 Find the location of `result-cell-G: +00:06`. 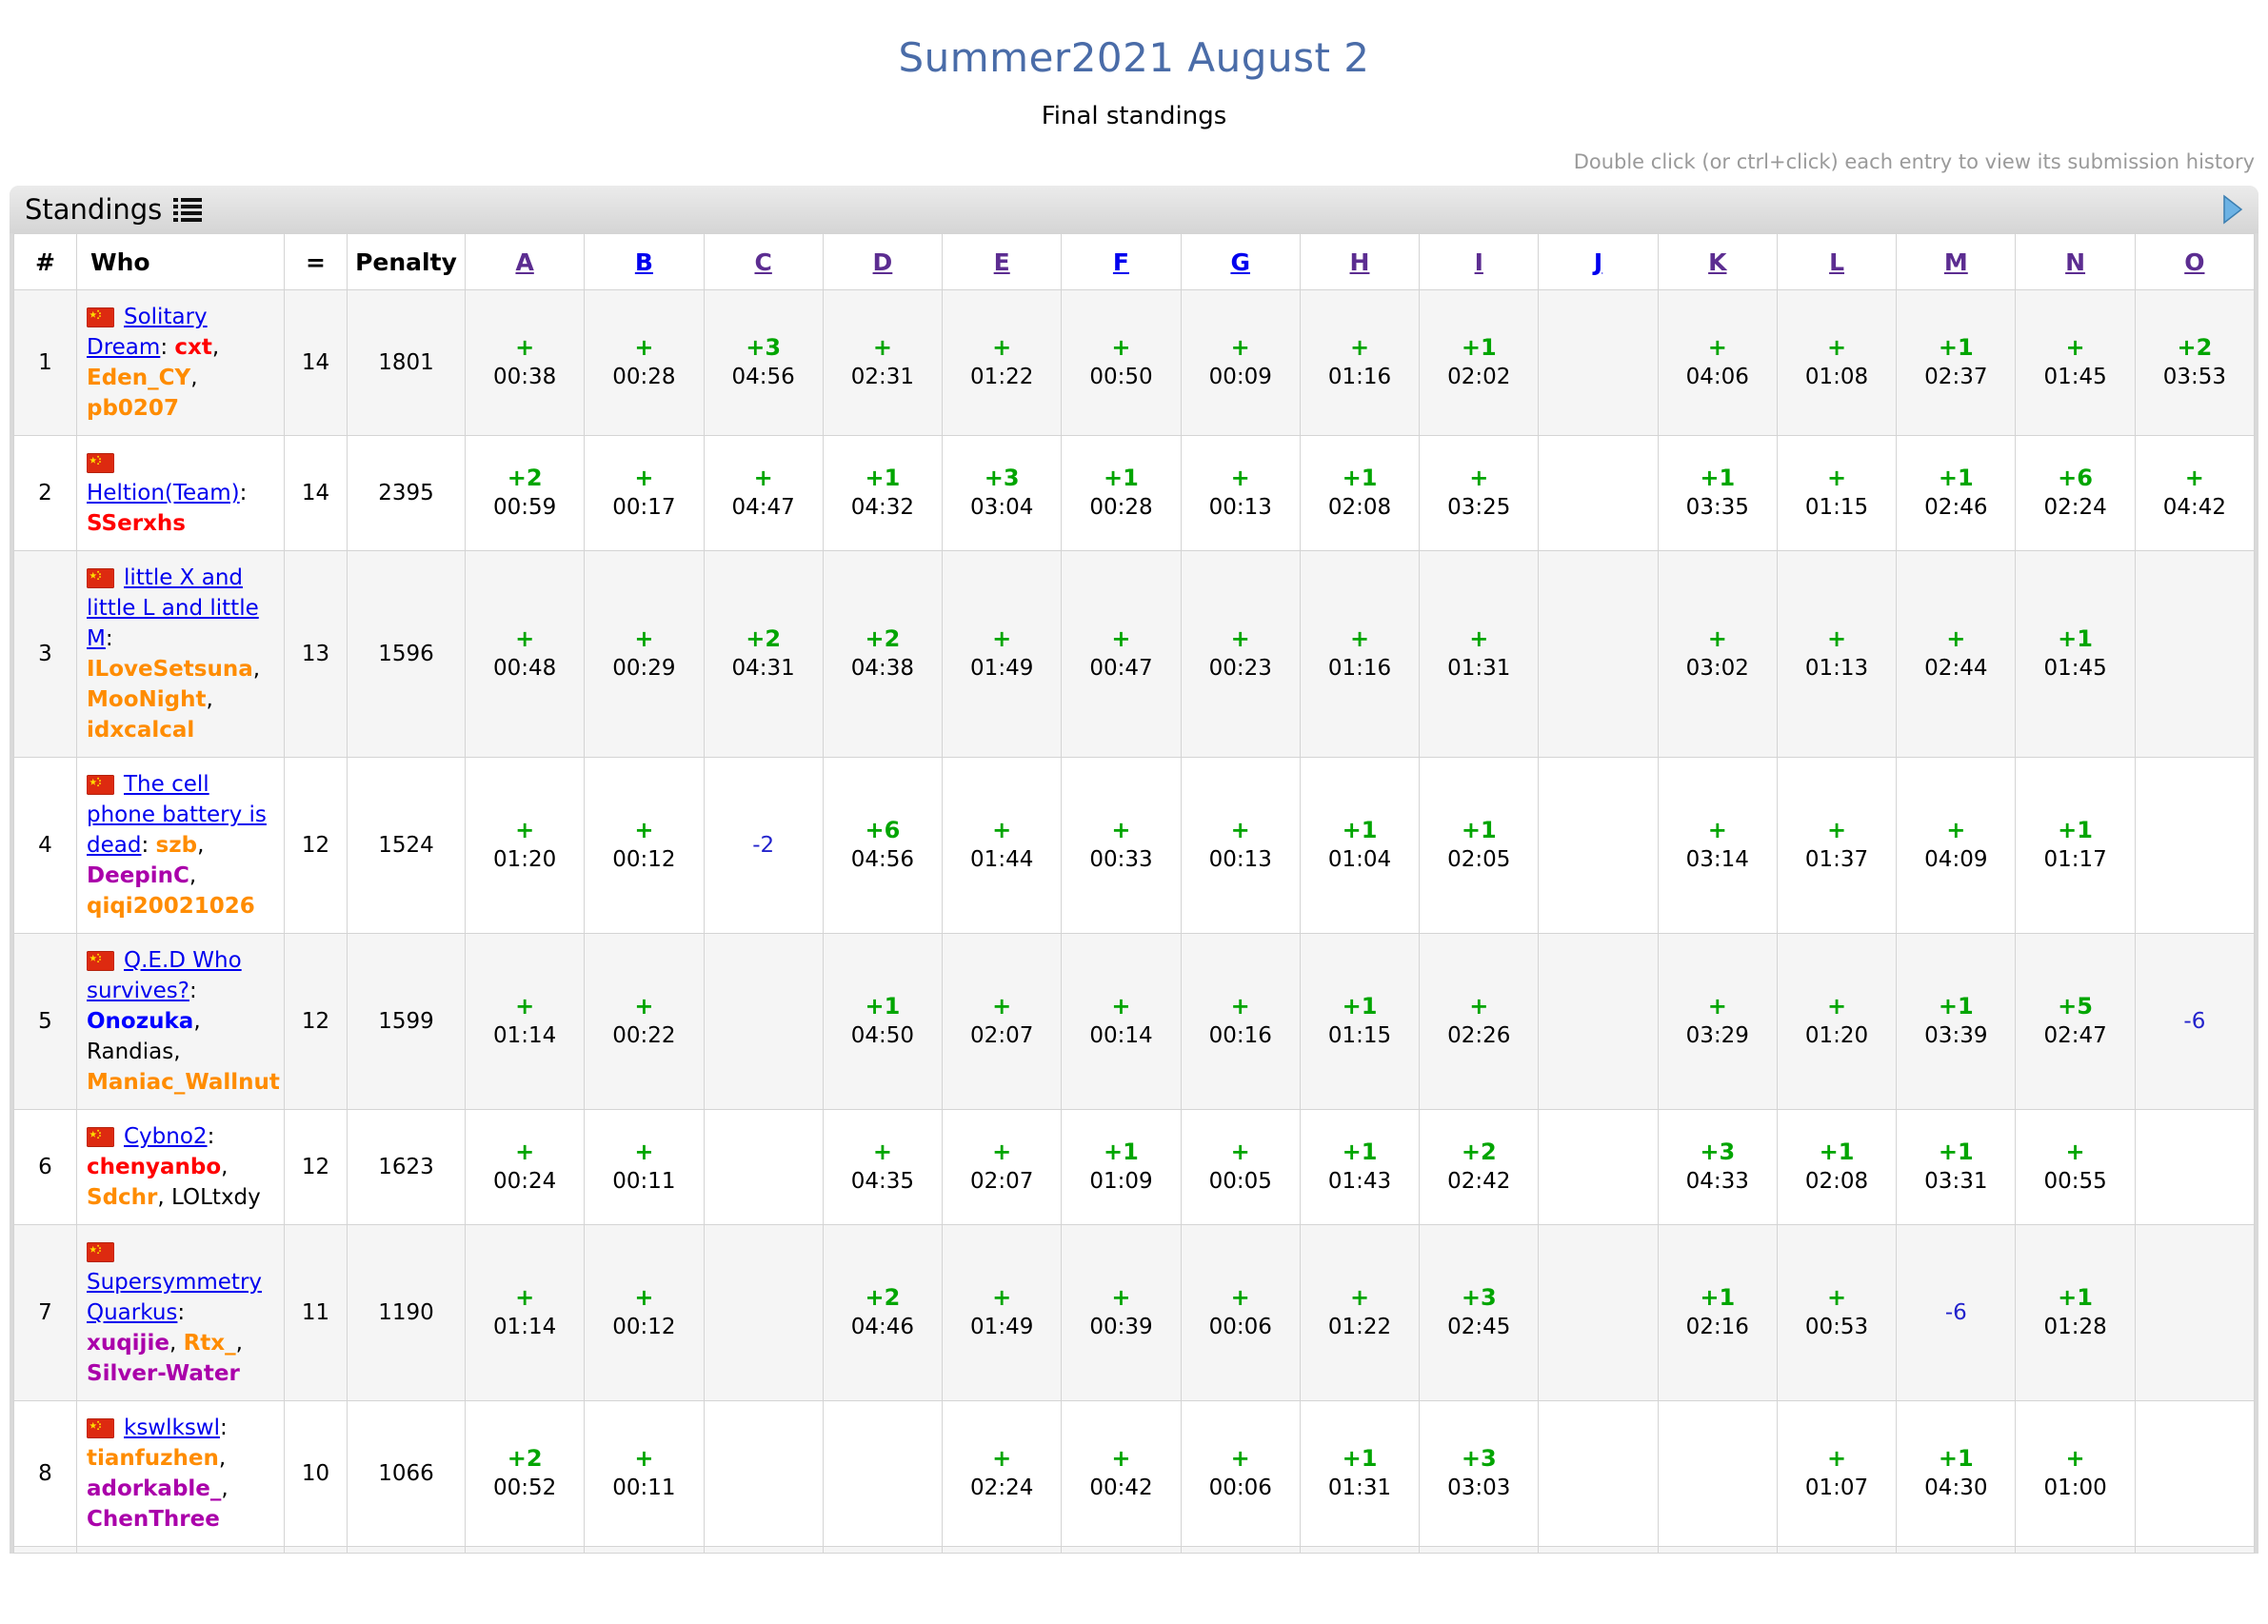

result-cell-G: +00:06 is located at coordinates (1240, 1312).